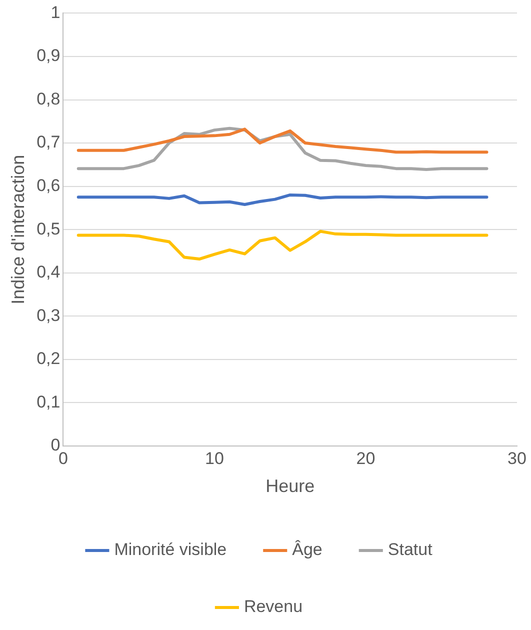 This screenshot has width=531, height=630. I want to click on y-tick-label: 0,4, so click(48, 272).